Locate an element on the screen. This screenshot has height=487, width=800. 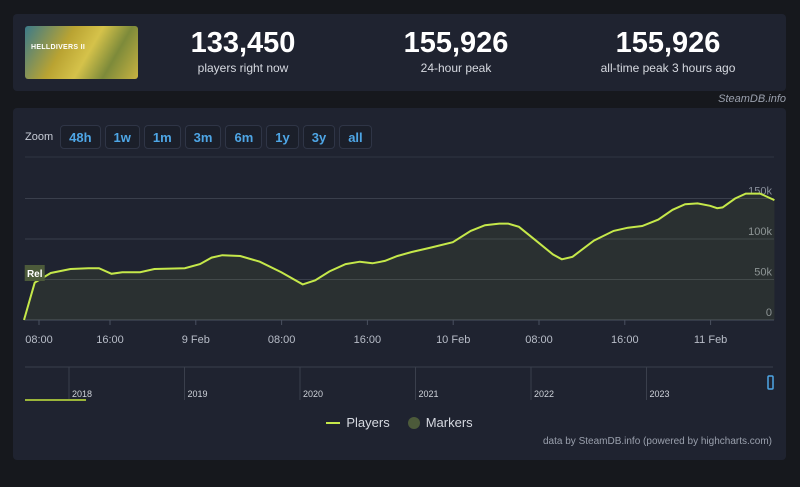
legend: Players Markers is located at coordinates (399, 422).